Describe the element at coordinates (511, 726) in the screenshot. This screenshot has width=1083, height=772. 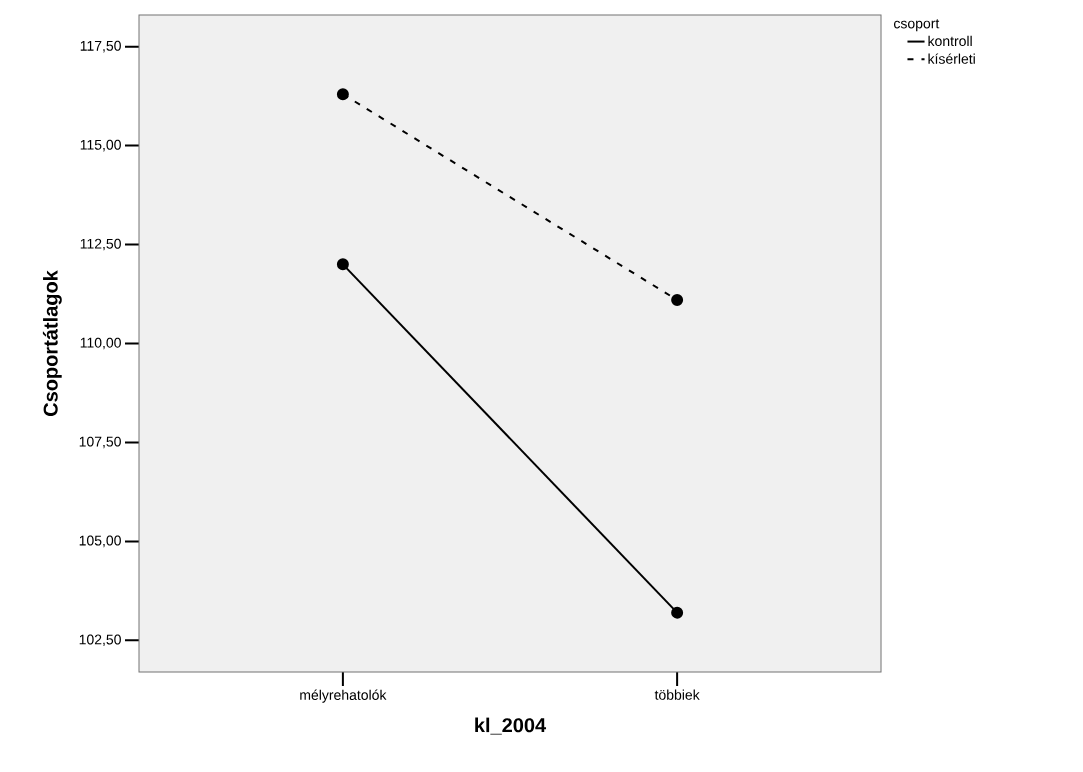
I see `x-axis-title: kl_2004` at that location.